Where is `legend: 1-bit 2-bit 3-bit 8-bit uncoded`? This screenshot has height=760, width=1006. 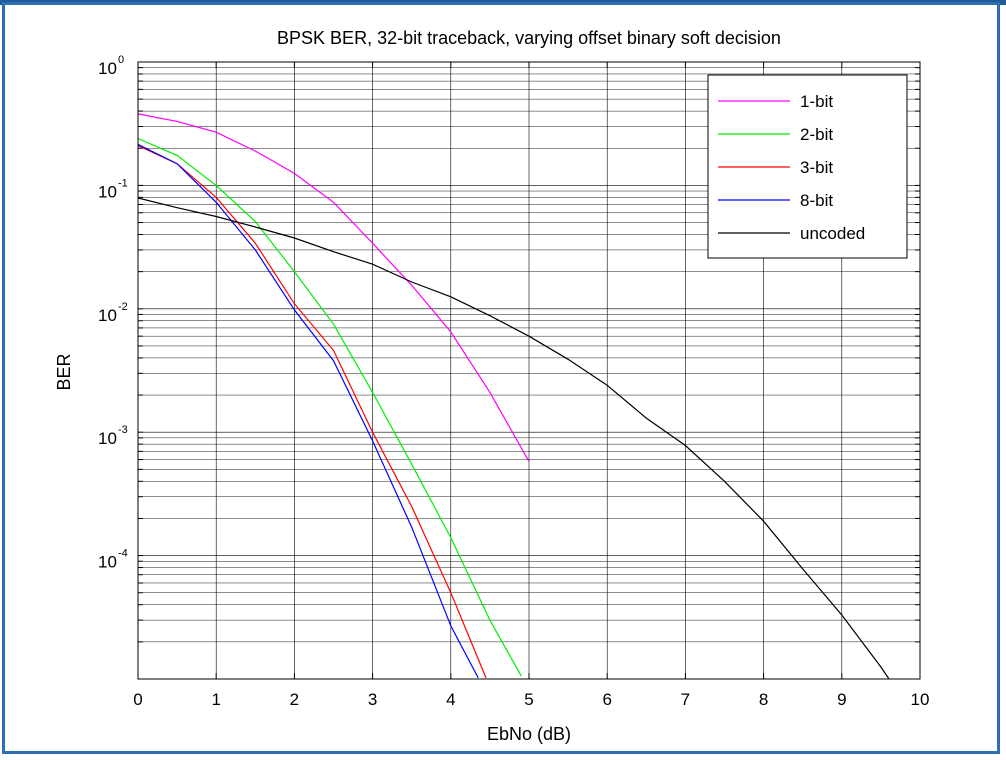 legend: 1-bit 2-bit 3-bit 8-bit uncoded is located at coordinates (807, 166).